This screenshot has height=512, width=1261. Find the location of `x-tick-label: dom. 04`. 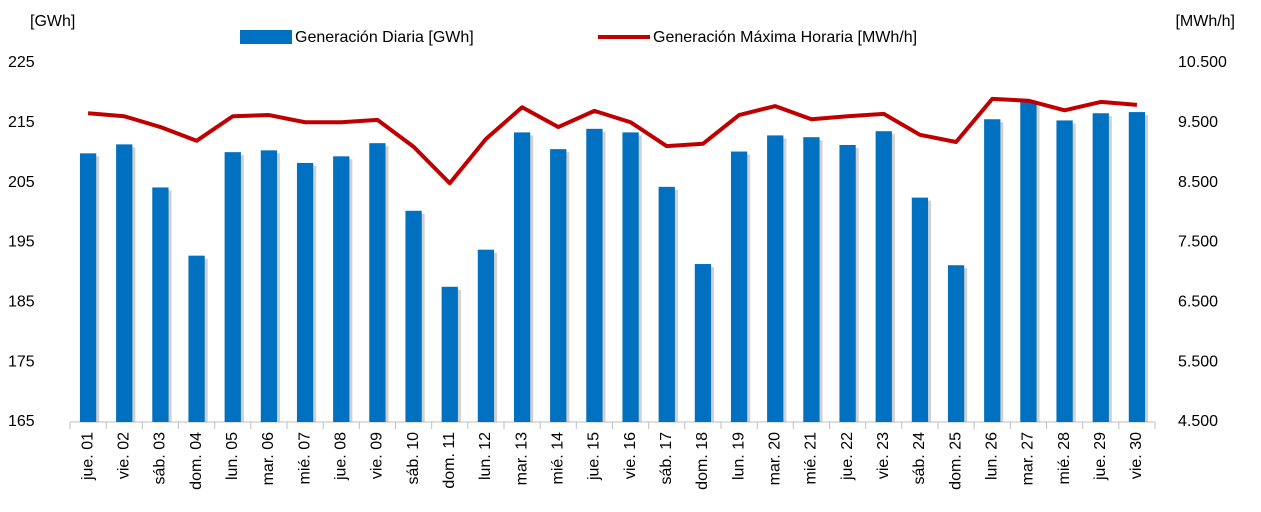

x-tick-label: dom. 04 is located at coordinates (196, 461).